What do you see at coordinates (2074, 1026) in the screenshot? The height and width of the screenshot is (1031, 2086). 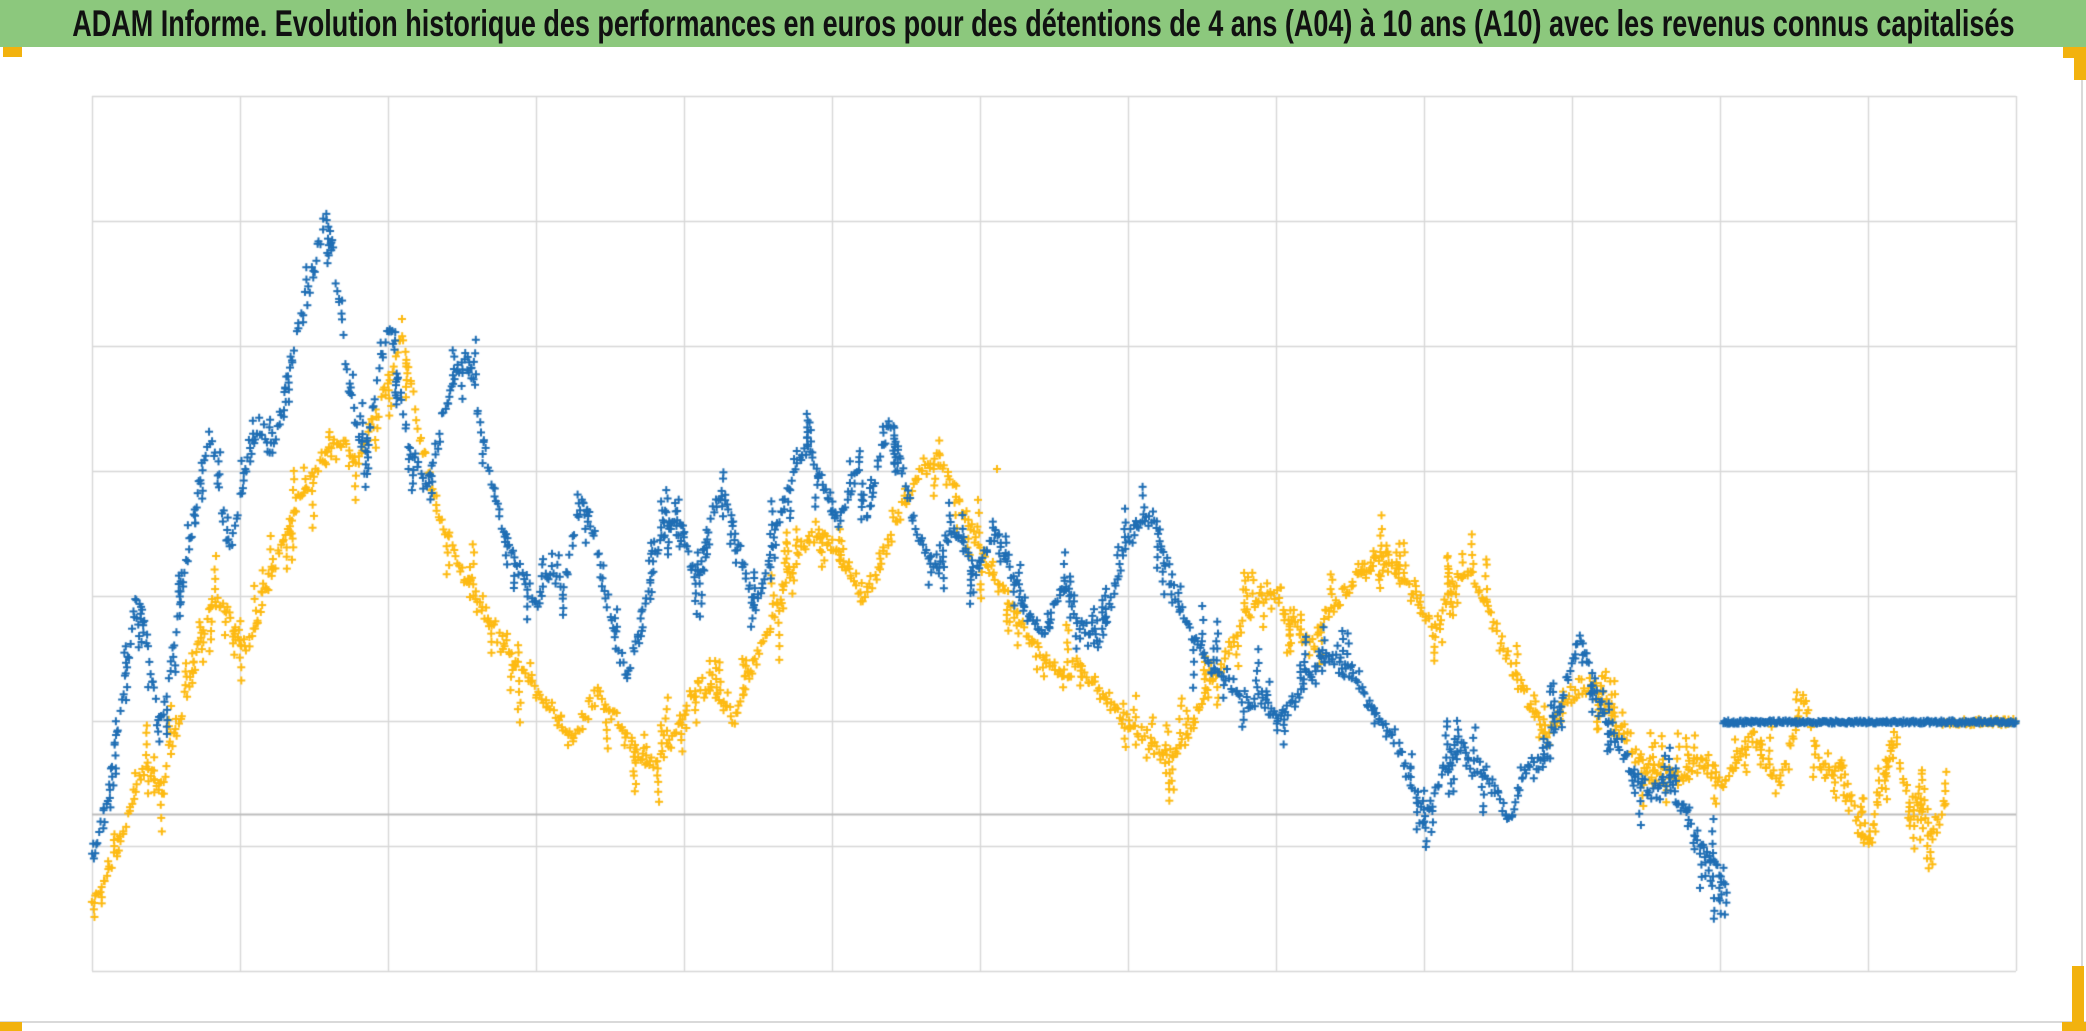 I see `corner-mark-bottom-right-horizontal` at bounding box center [2074, 1026].